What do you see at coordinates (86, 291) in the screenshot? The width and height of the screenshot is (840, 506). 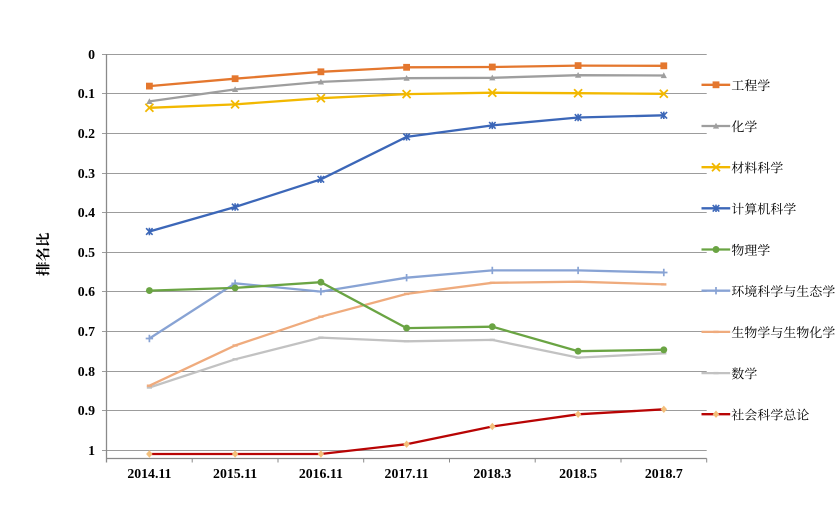 I see `svg-text: 0.6` at bounding box center [86, 291].